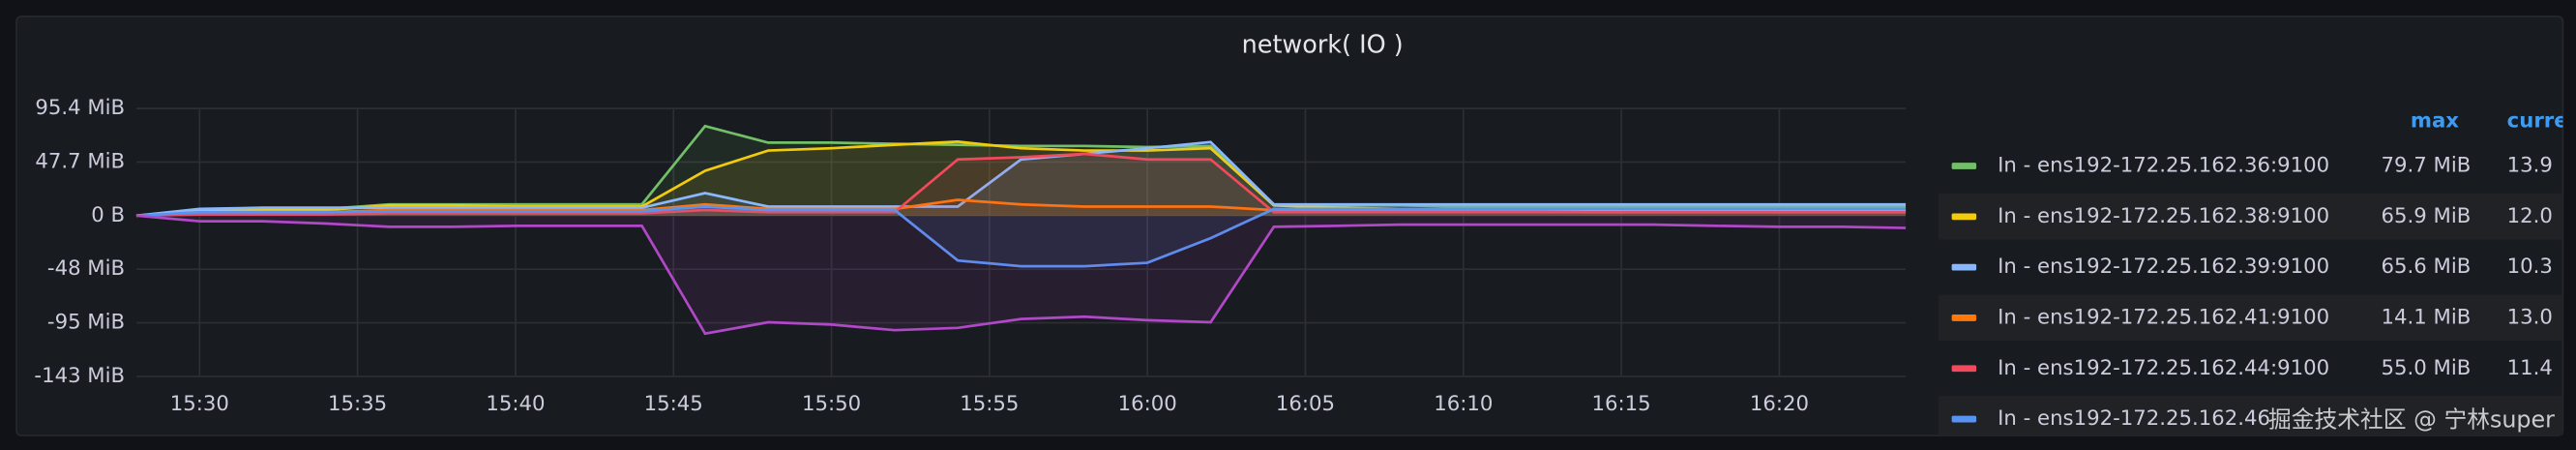 The image size is (2576, 450). Describe the element at coordinates (86, 323) in the screenshot. I see `y-tick-label: -95 MiB` at that location.